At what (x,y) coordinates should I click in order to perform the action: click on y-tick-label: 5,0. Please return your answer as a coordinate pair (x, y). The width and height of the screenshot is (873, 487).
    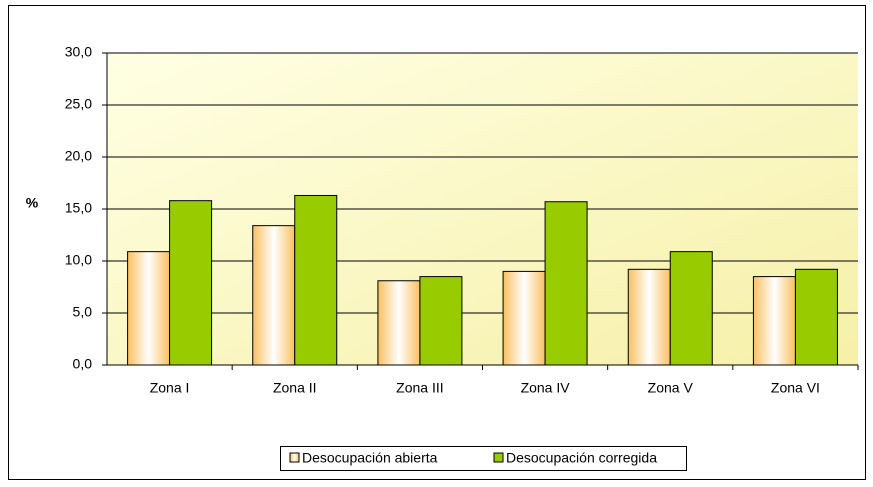
    Looking at the image, I should click on (83, 312).